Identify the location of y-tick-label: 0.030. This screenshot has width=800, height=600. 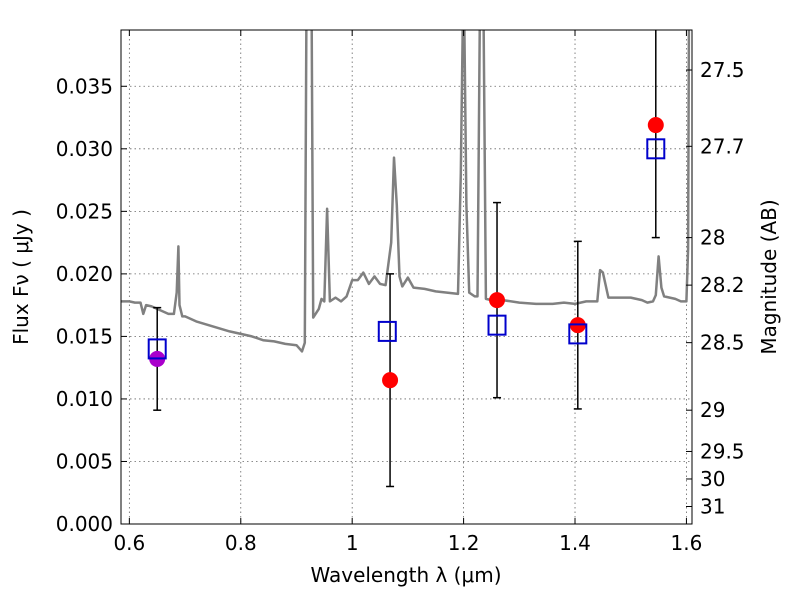
(84, 149).